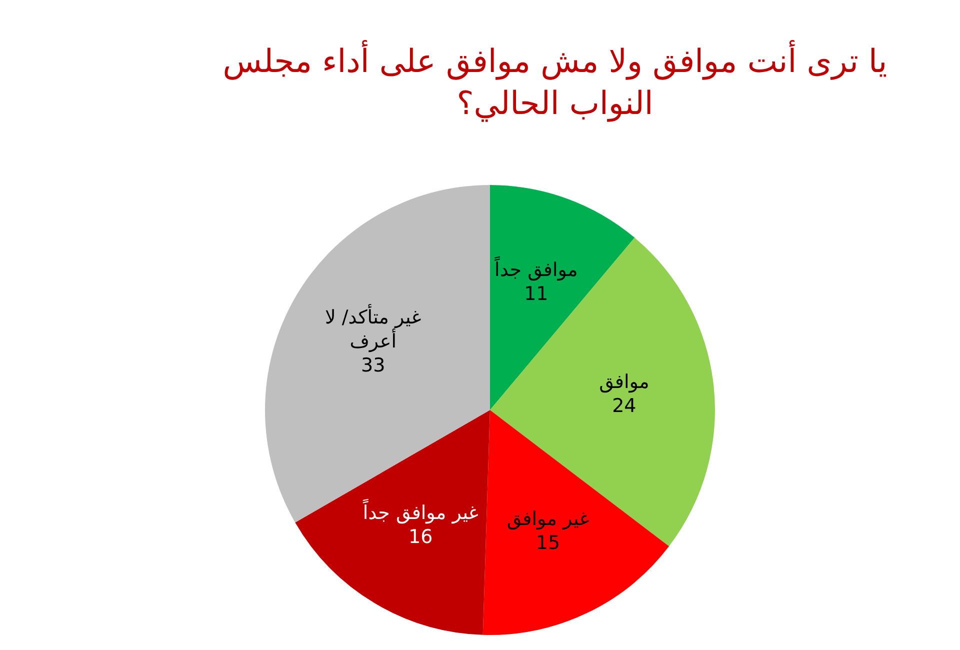 The width and height of the screenshot is (960, 650). Describe the element at coordinates (536, 269) in the screenshot. I see `slice-label: موافق جداً` at that location.